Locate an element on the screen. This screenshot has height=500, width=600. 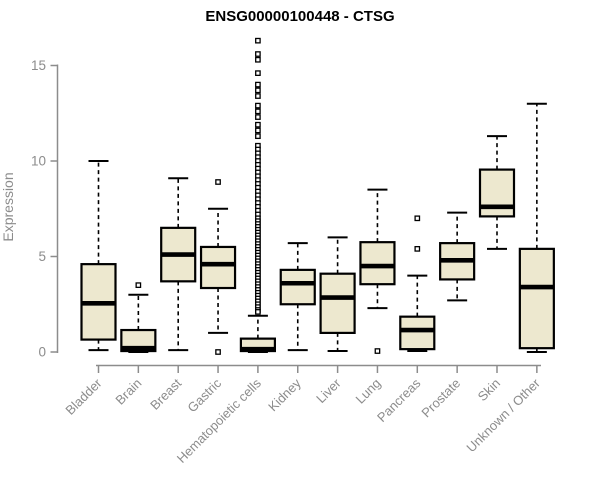
box-skin is located at coordinates (497, 193).